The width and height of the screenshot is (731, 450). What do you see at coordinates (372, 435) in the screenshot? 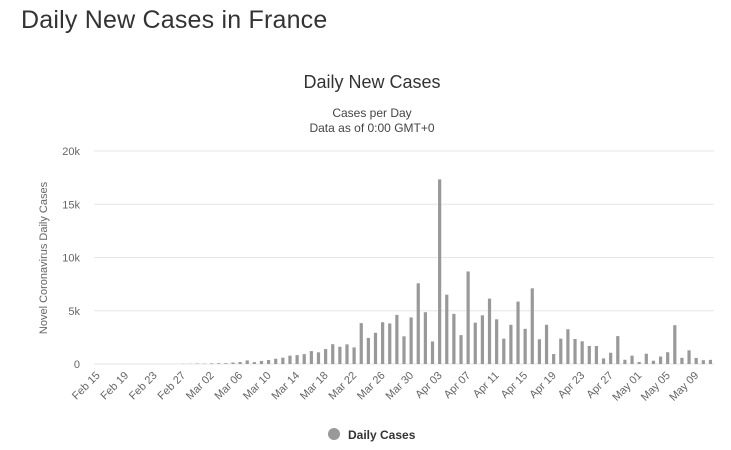
I see `legend: Daily Cases` at bounding box center [372, 435].